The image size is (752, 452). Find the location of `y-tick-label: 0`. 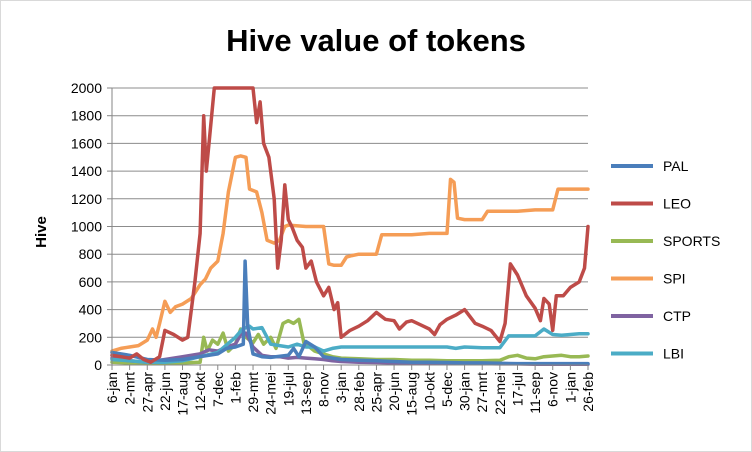

y-tick-label: 0 is located at coordinates (98, 365).